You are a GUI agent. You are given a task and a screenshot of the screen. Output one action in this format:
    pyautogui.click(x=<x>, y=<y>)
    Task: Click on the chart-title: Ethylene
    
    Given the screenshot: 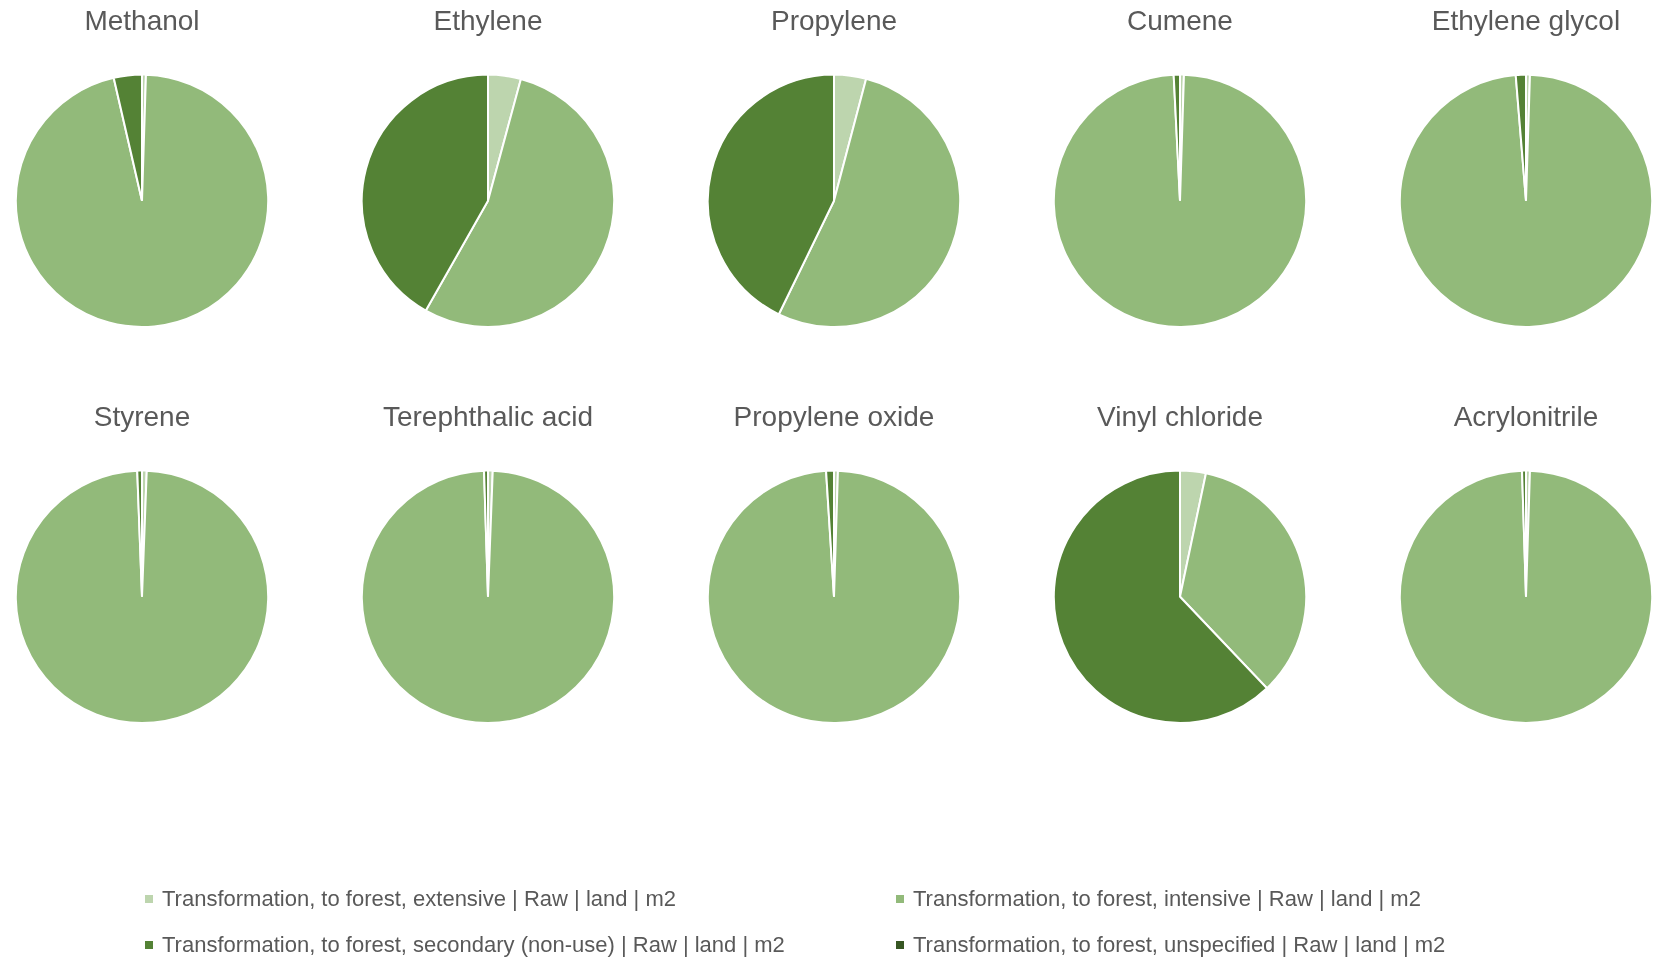 What is the action you would take?
    pyautogui.click(x=488, y=20)
    